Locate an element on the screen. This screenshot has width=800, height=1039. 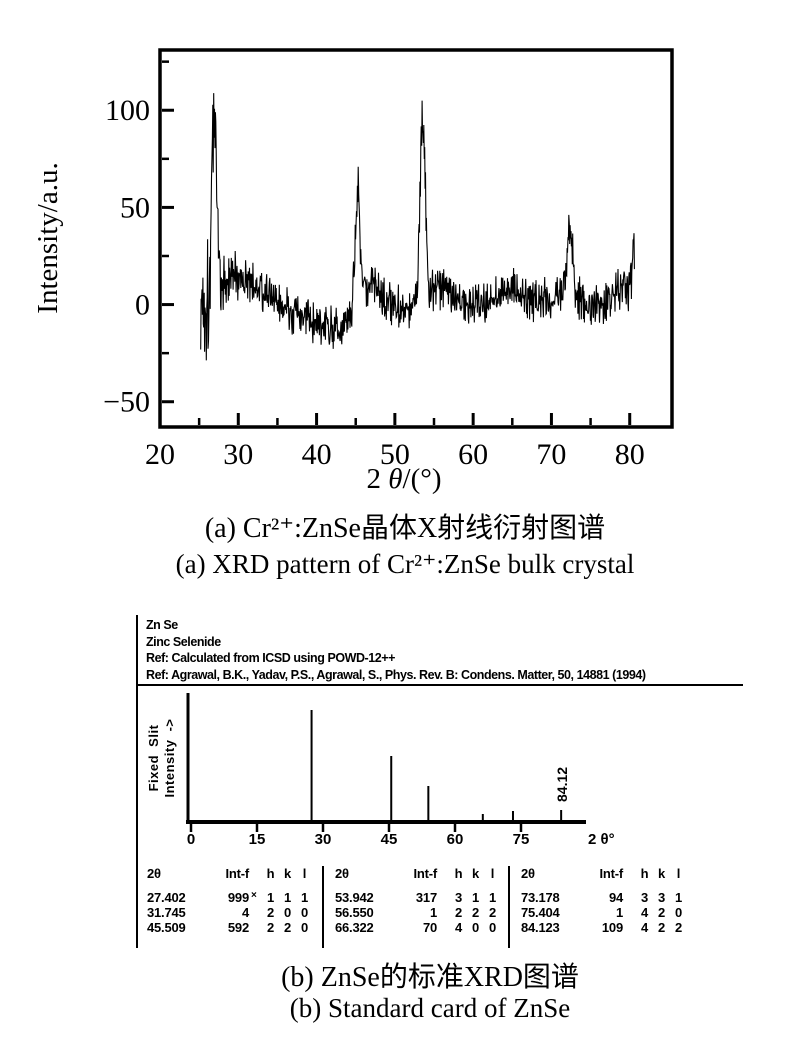
x-tick-label: 30 is located at coordinates (238, 454).